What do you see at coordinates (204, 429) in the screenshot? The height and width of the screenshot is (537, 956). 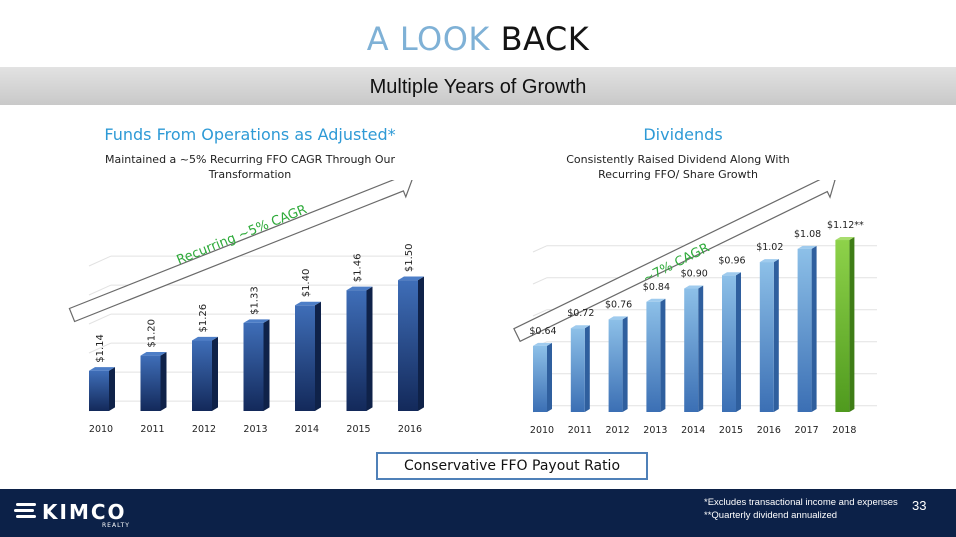 I see `ffo-x-tick: 2012` at bounding box center [204, 429].